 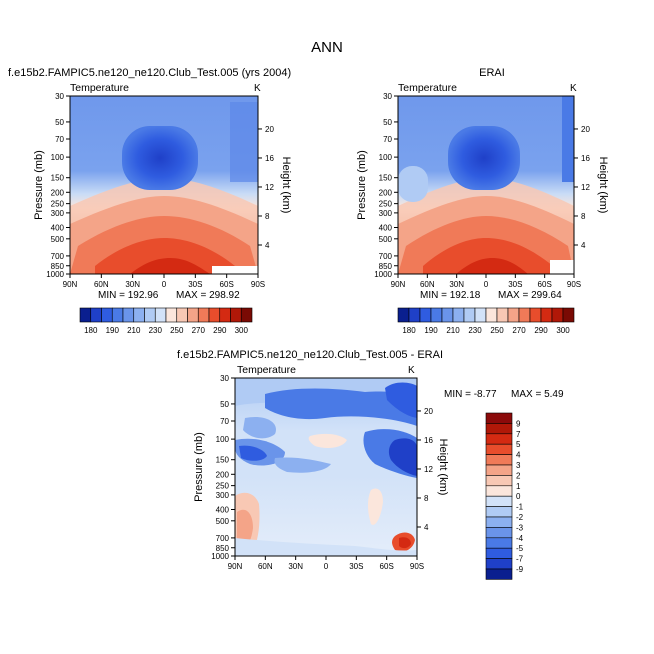 I want to click on colorbar-label: 270, so click(x=199, y=330).